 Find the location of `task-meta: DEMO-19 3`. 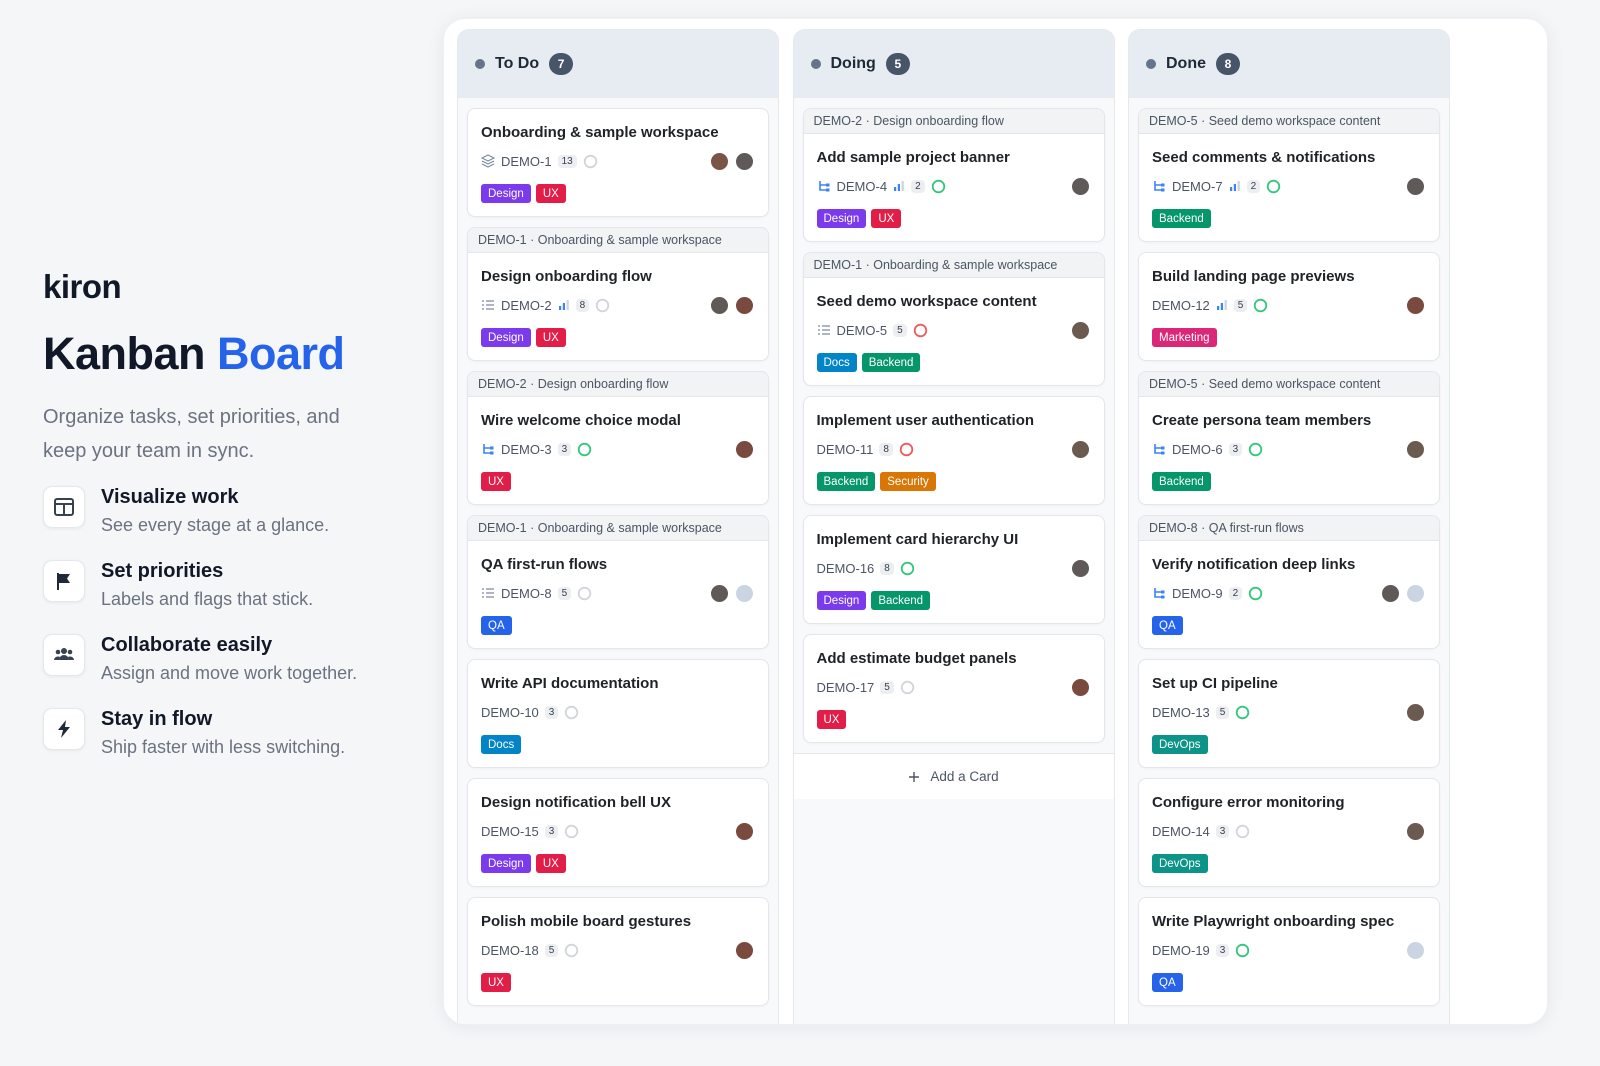

task-meta: DEMO-19 3 is located at coordinates (1289, 950).